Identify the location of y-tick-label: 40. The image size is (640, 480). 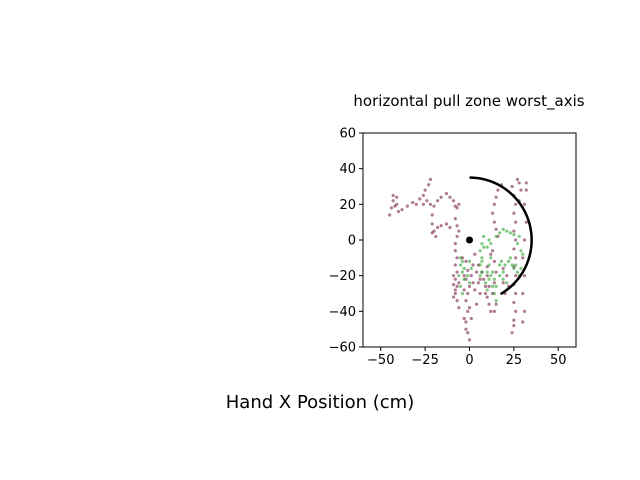
(347, 169).